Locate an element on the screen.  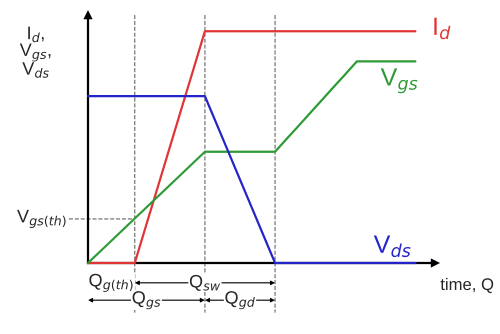
y-axis-title: I$_{d}$, V$_{gs}$, V$_{ds}$ is located at coordinates (35, 52).